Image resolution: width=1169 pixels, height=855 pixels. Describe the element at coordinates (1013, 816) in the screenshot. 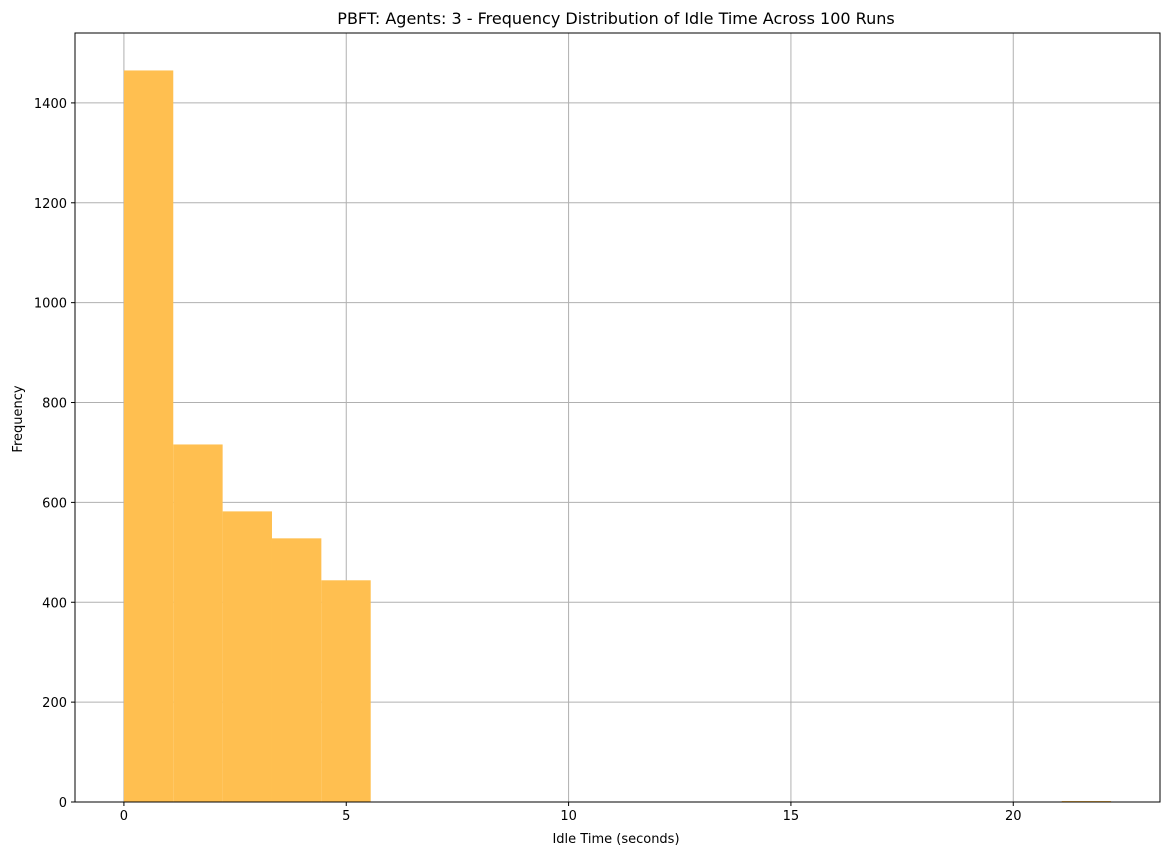

I see `x-tick-label: 20` at that location.